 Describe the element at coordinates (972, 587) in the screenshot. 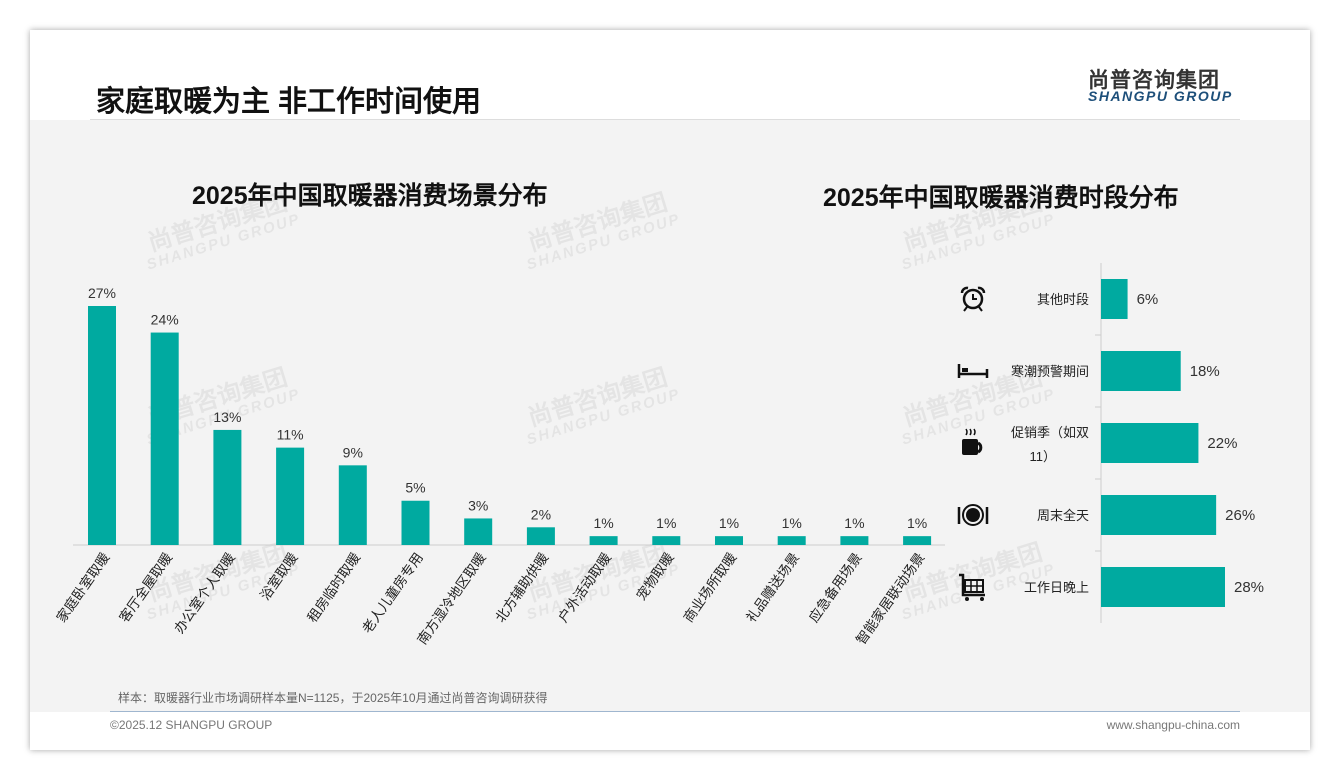

I see `shopping-cart-icon` at that location.